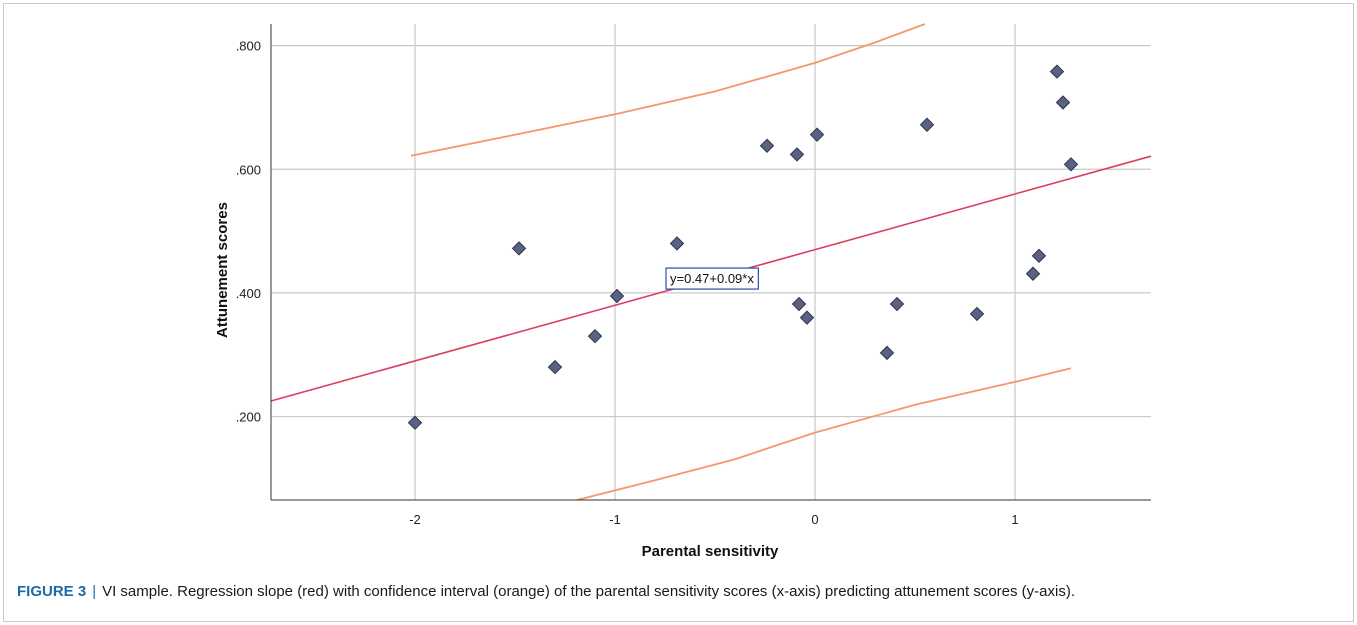 The height and width of the screenshot is (625, 1357). I want to click on y-axis-label: Attunement scores, so click(222, 270).